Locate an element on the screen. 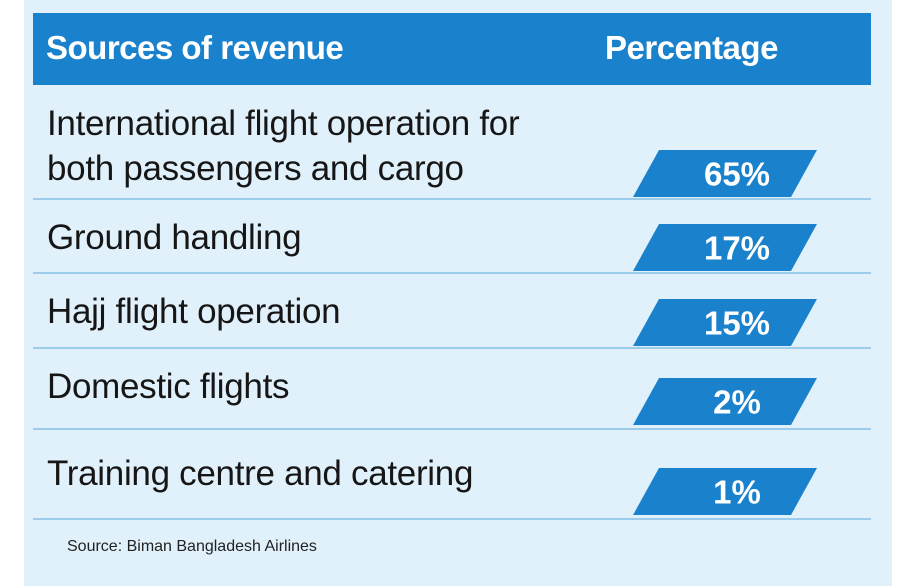 The height and width of the screenshot is (586, 900). row-label-ground-handling: Ground handling is located at coordinates (174, 237).